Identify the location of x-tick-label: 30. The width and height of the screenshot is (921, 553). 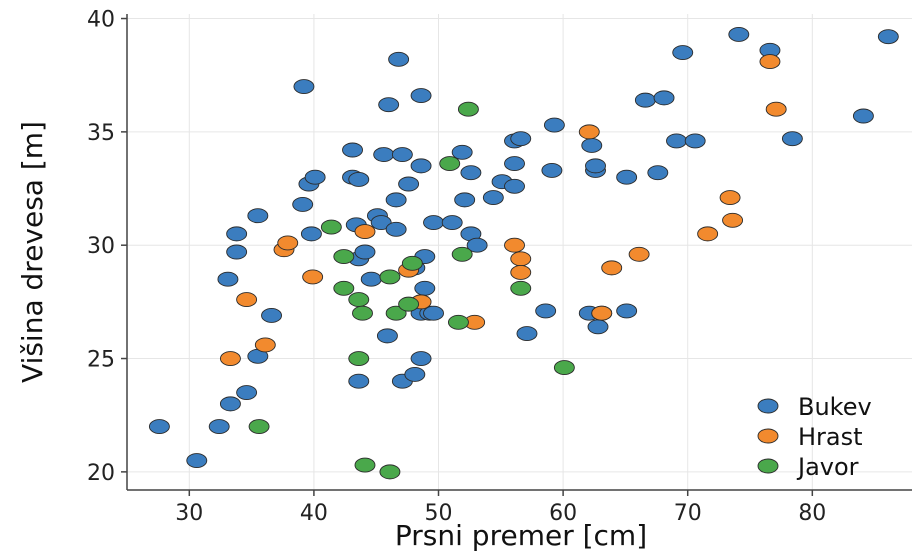
(189, 513).